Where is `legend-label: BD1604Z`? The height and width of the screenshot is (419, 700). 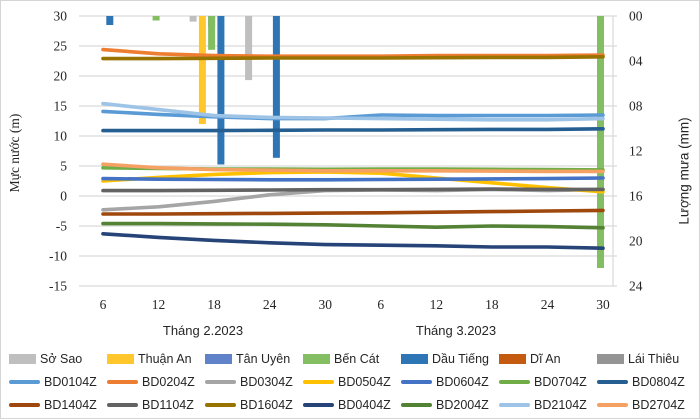 legend-label: BD1604Z is located at coordinates (266, 404).